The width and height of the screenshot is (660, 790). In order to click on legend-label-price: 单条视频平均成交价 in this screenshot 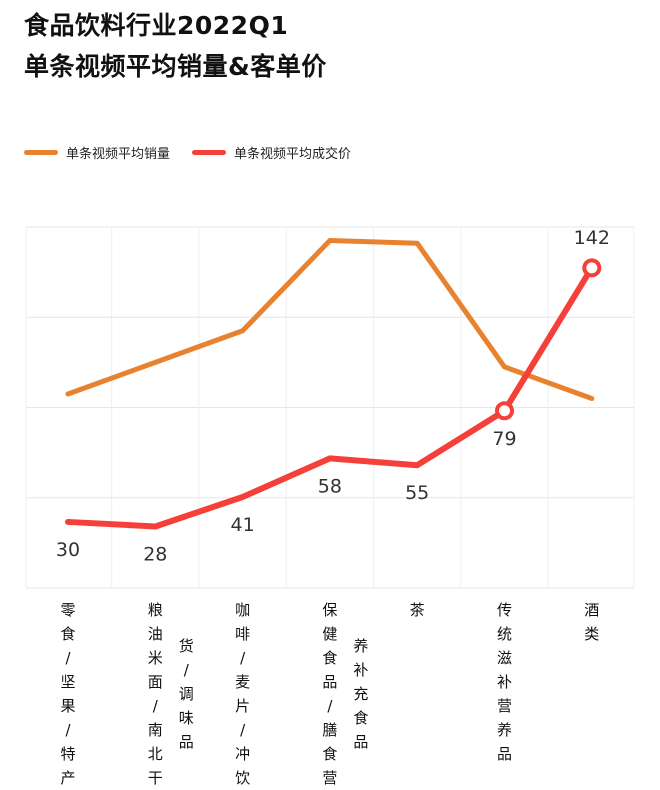, I will do `click(293, 154)`.